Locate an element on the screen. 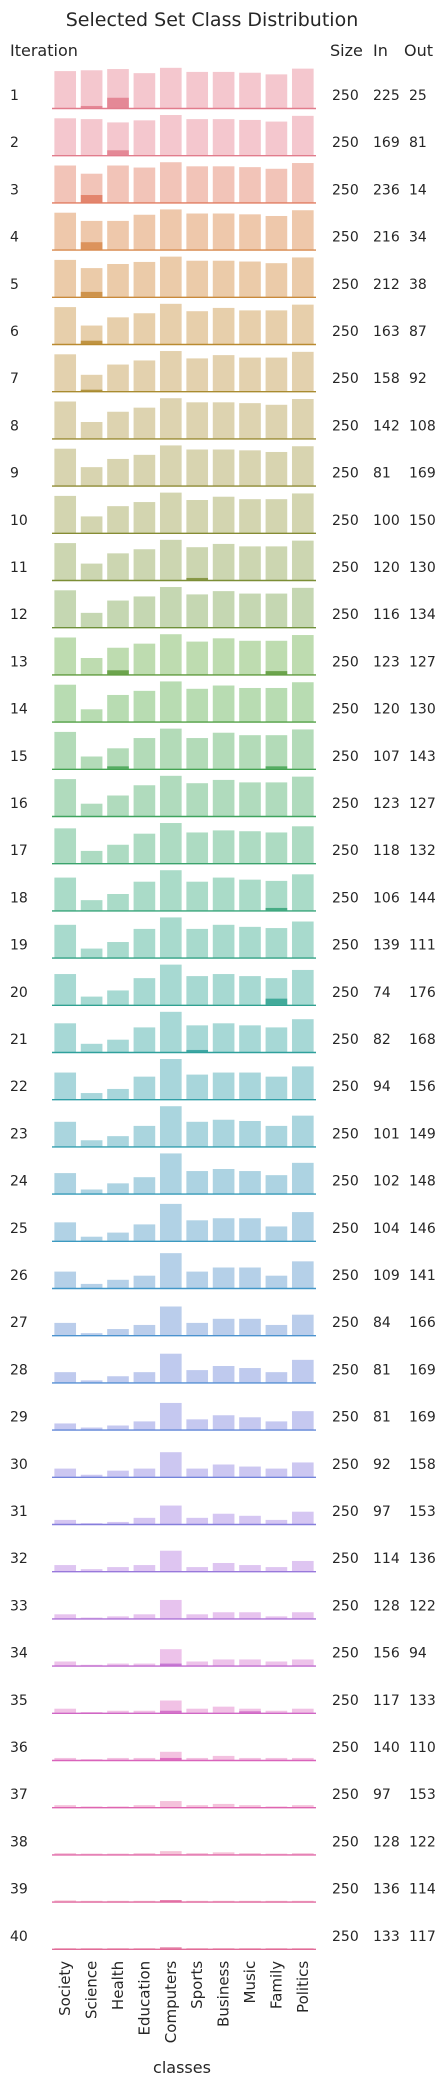 This screenshot has width=444, height=2081. bar-15-sports is located at coordinates (197, 753).